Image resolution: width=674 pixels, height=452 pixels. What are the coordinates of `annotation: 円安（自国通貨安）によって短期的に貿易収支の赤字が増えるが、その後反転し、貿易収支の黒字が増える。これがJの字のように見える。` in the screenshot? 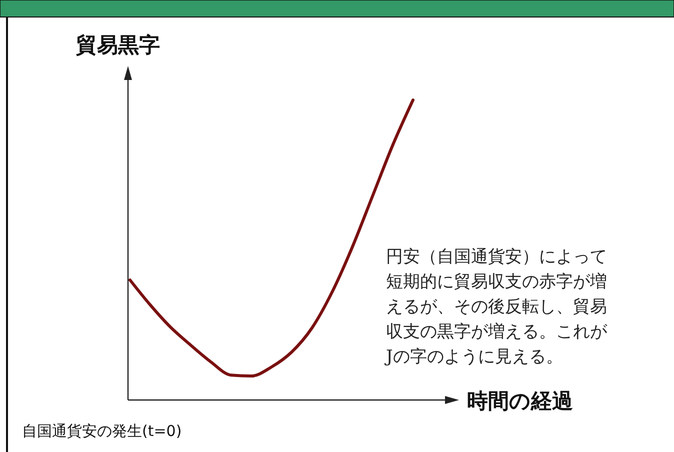 It's located at (496, 307).